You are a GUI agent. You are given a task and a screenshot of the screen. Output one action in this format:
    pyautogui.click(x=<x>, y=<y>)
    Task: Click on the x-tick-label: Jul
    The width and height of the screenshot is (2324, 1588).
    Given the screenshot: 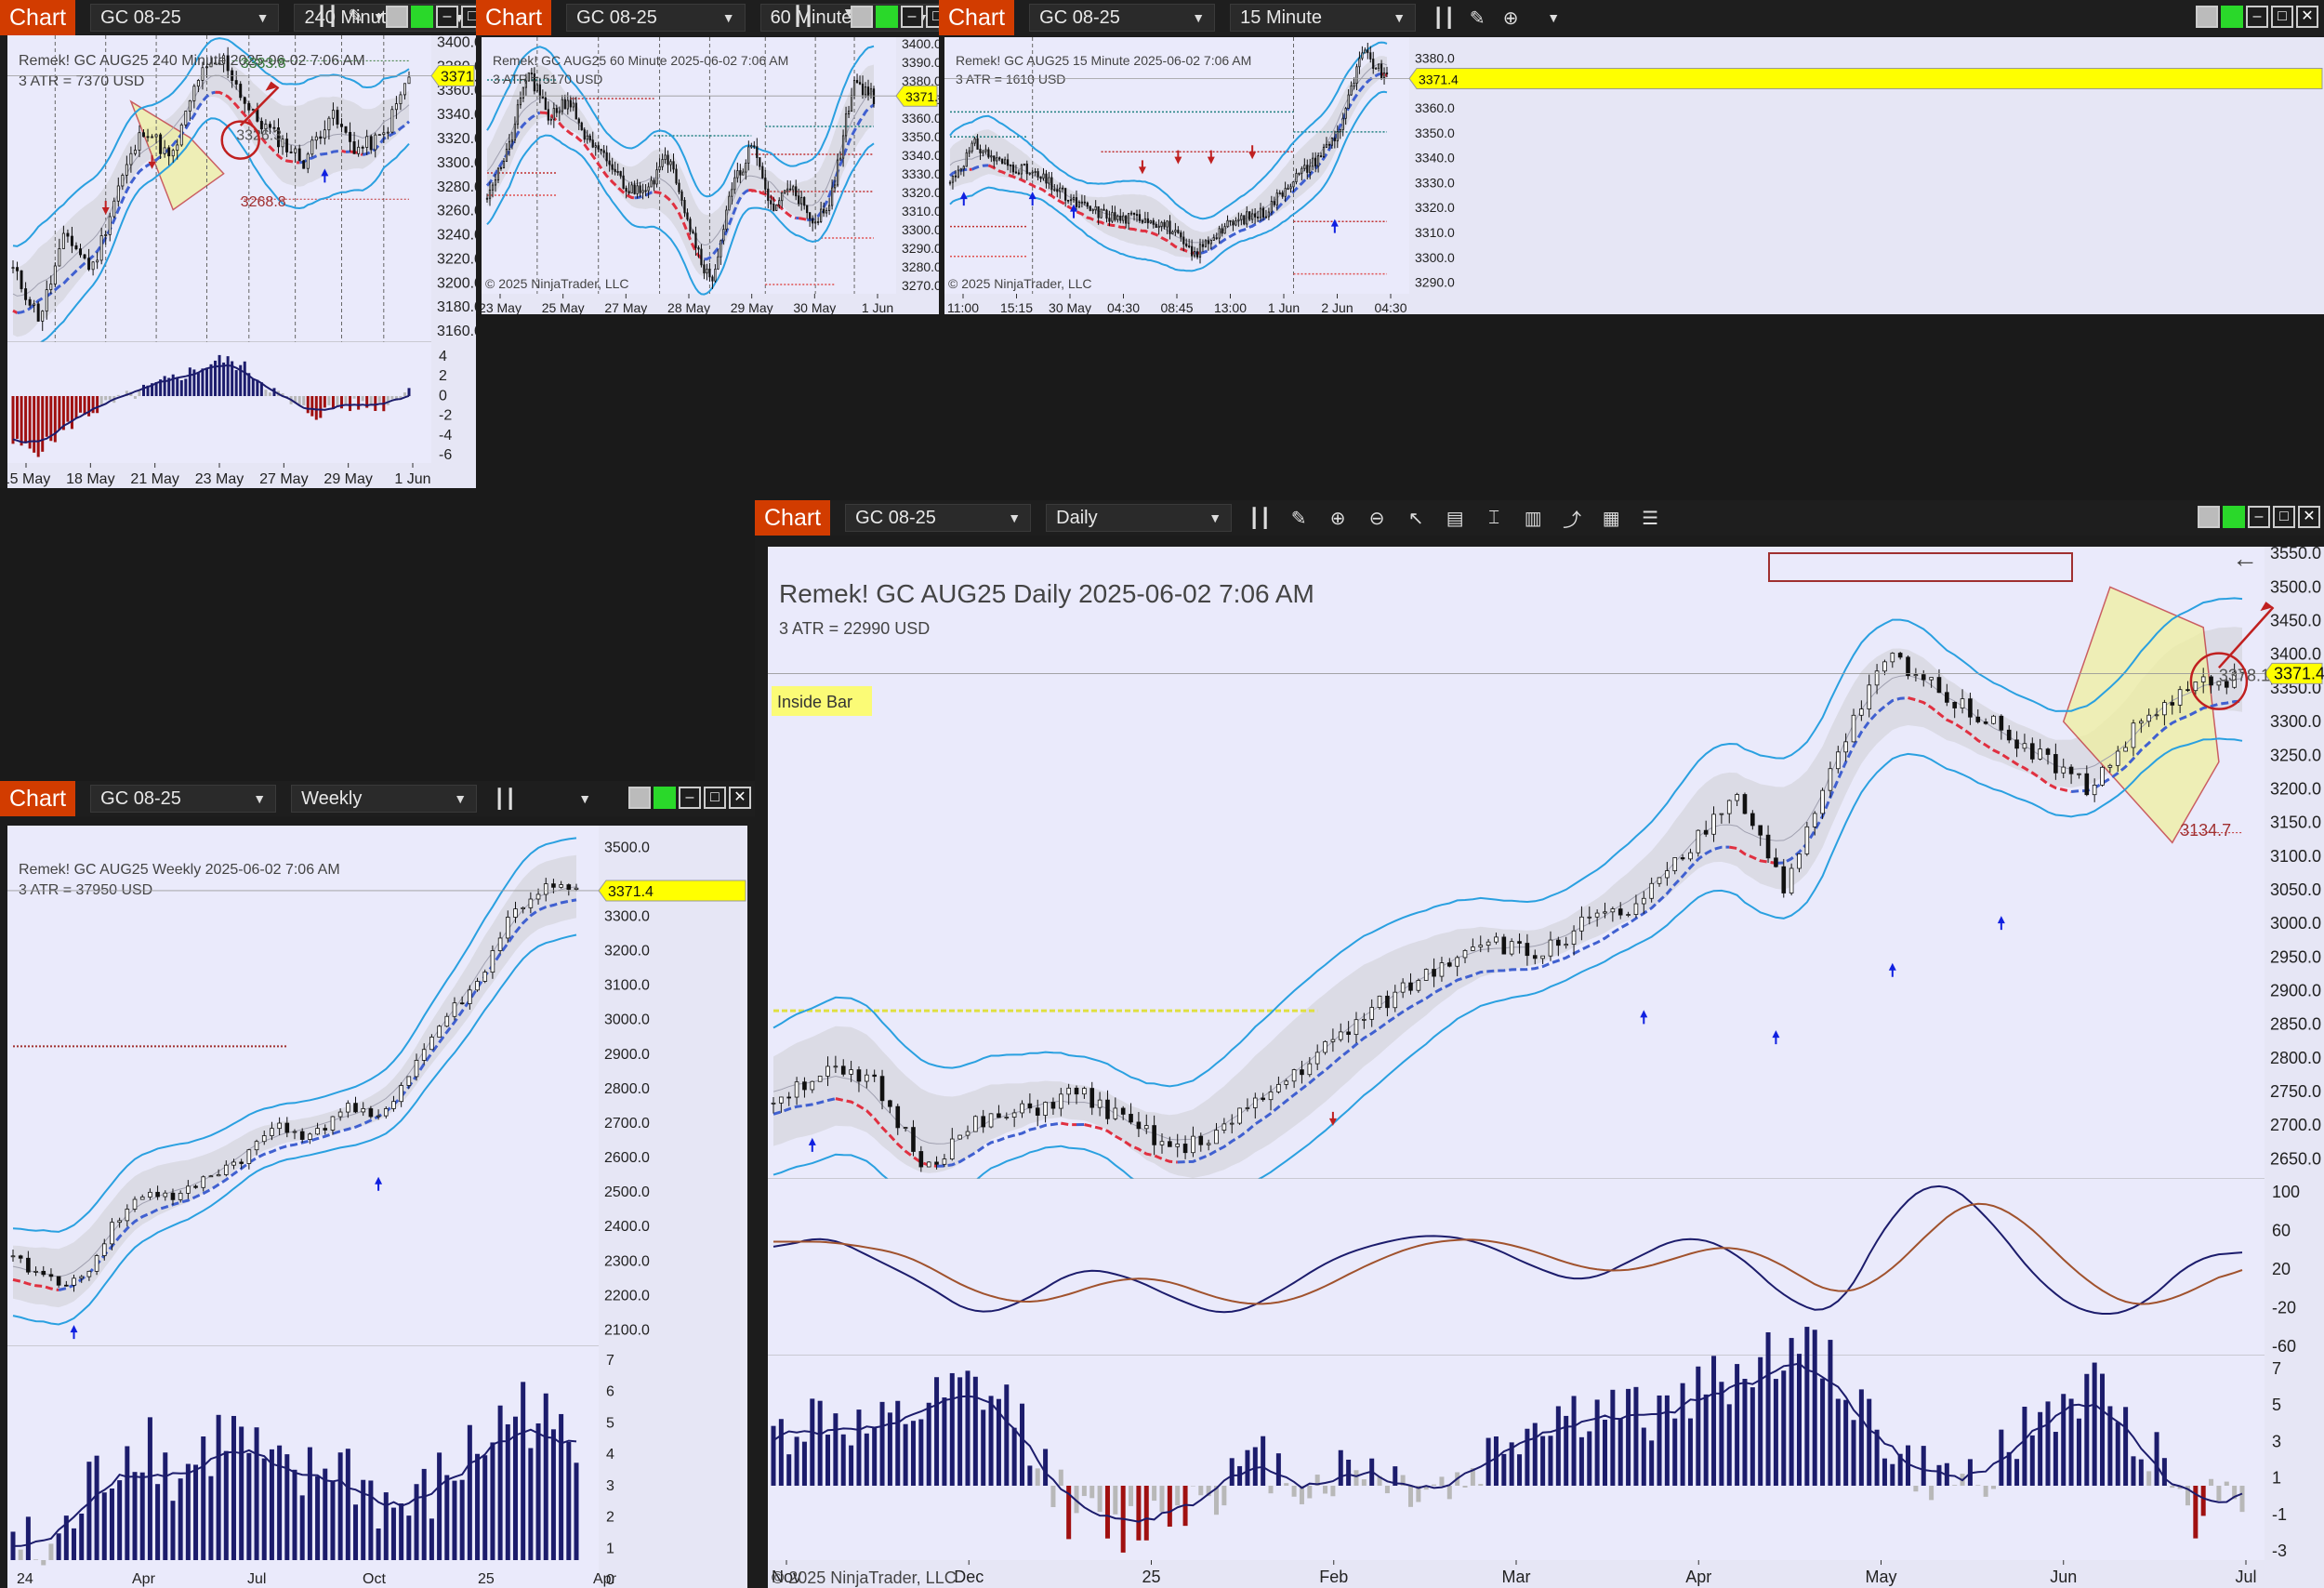 What is the action you would take?
    pyautogui.click(x=256, y=1579)
    